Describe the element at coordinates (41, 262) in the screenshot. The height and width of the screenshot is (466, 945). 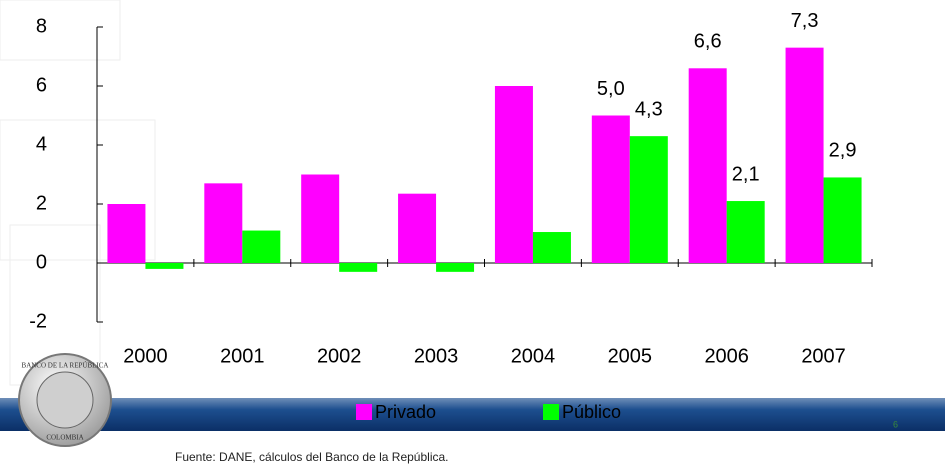
I see `y-tick-label: 0` at that location.